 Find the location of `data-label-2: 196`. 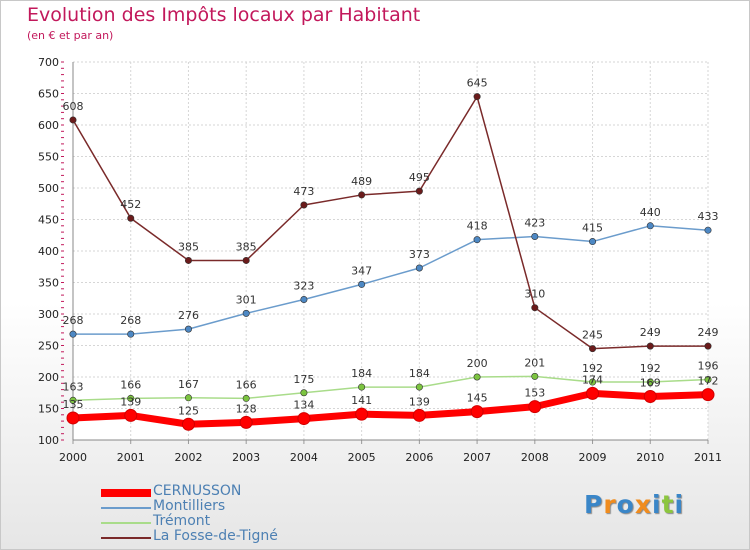

data-label-2: 196 is located at coordinates (708, 366).